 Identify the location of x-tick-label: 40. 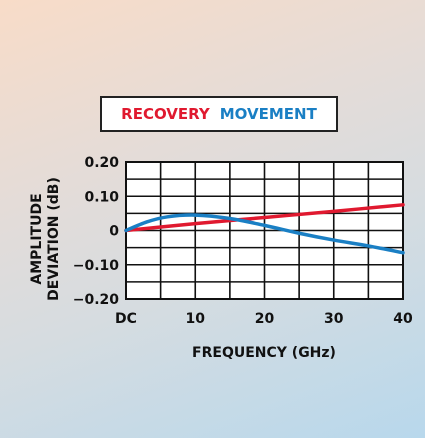
(403, 319).